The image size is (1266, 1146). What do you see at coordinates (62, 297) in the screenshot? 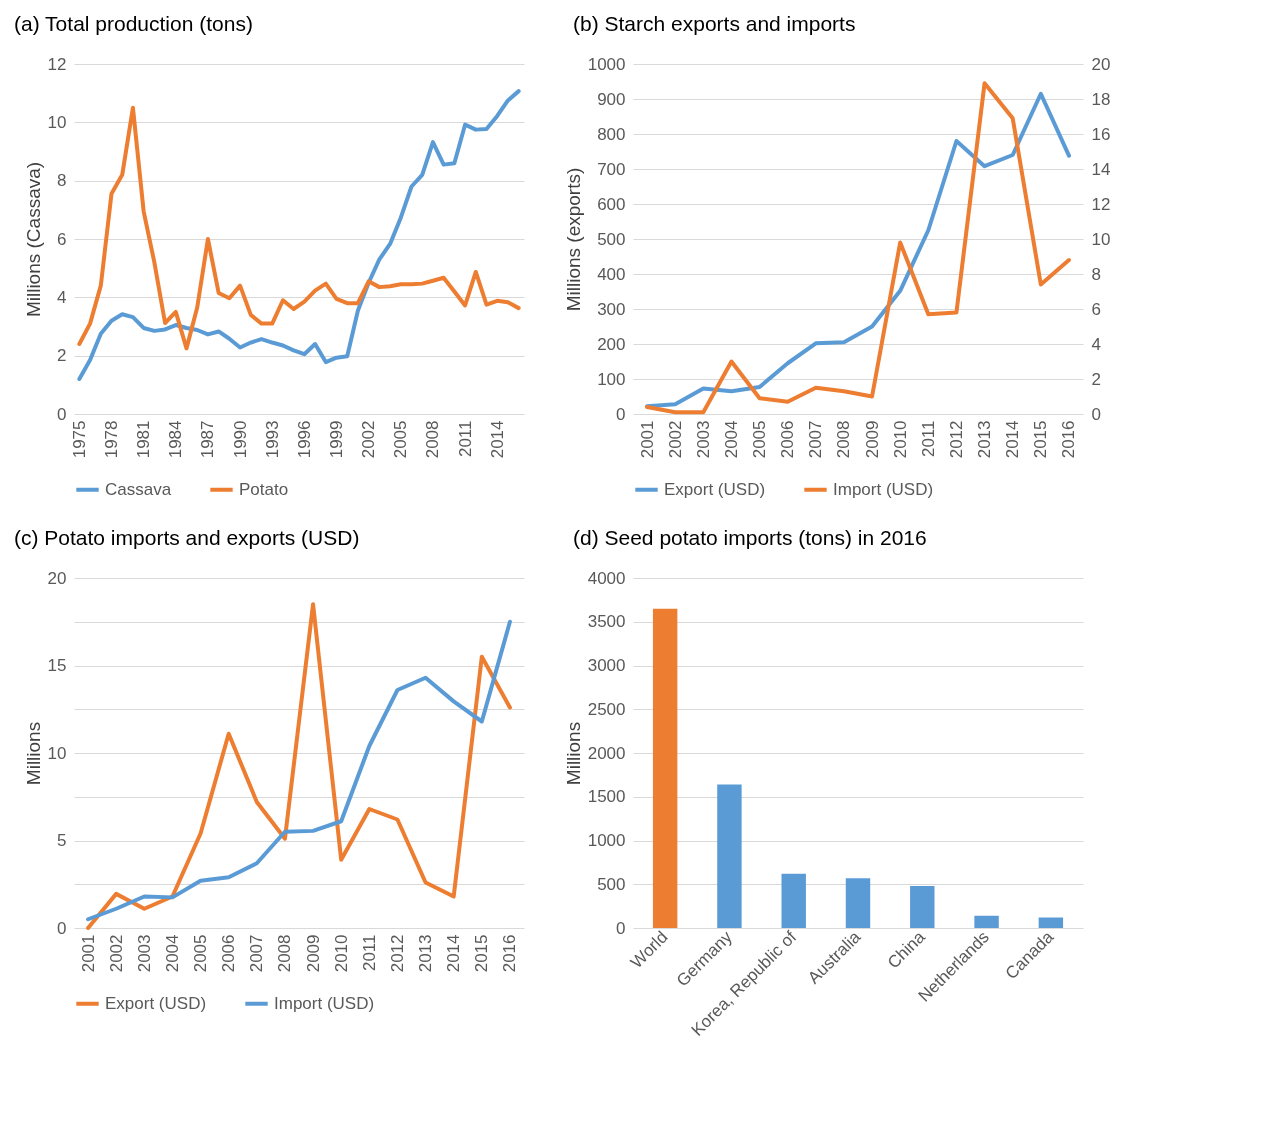
I see `y-tick-label: 4` at bounding box center [62, 297].